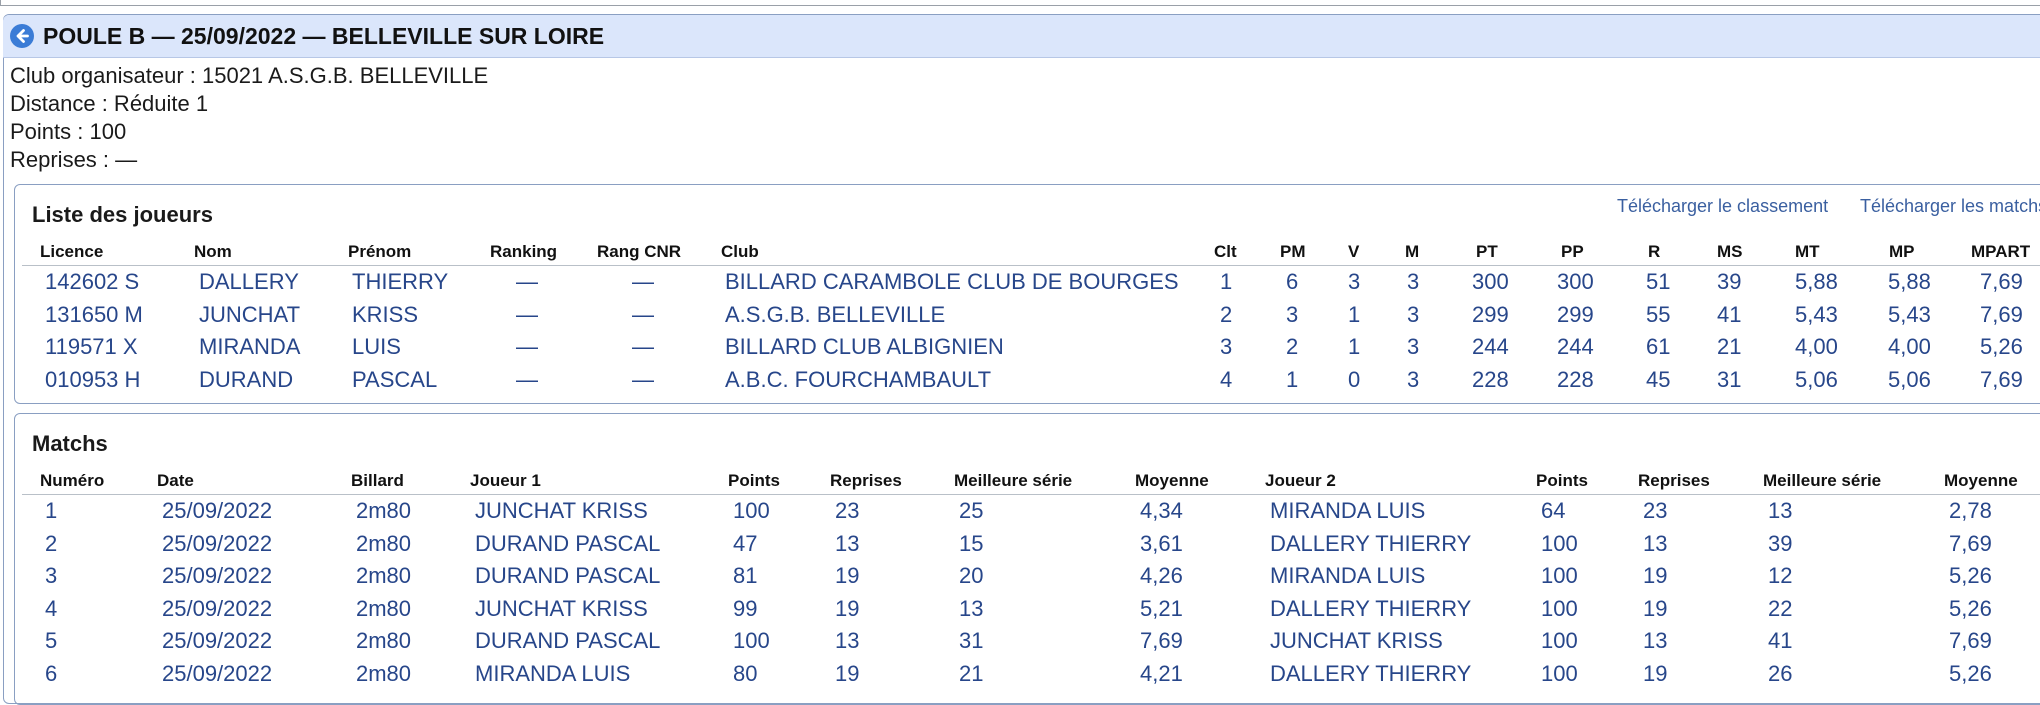 The height and width of the screenshot is (705, 2040). Describe the element at coordinates (1780, 673) in the screenshot. I see `match-cell: 26` at that location.